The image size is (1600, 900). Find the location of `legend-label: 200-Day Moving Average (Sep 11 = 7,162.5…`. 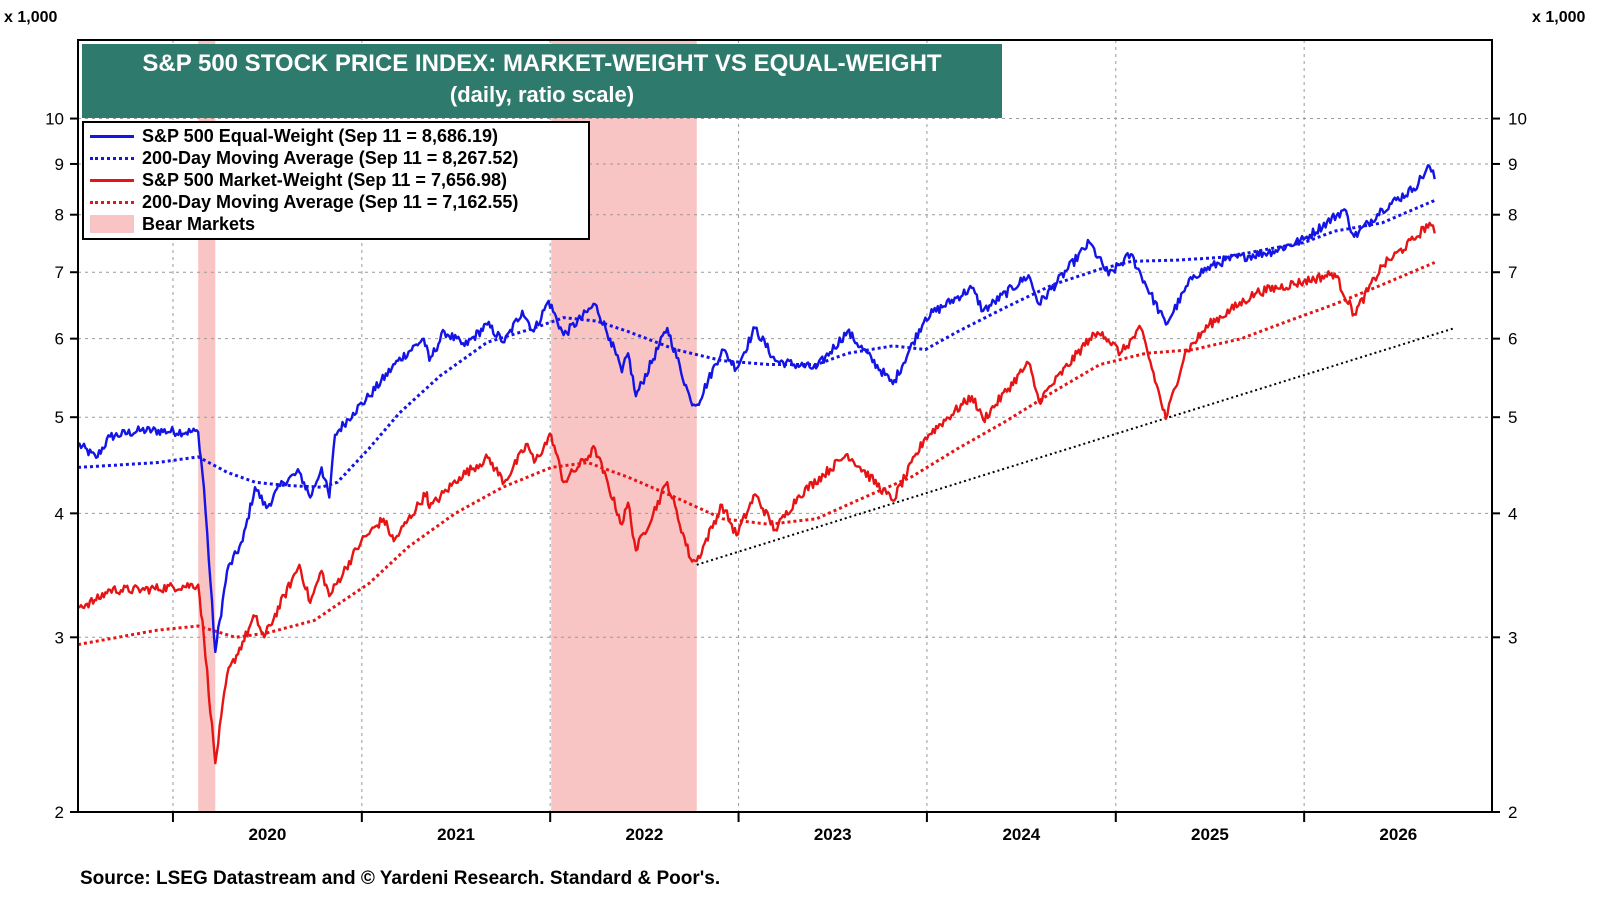

legend-label: 200-Day Moving Average (Sep 11 = 7,162.5… is located at coordinates (330, 201).